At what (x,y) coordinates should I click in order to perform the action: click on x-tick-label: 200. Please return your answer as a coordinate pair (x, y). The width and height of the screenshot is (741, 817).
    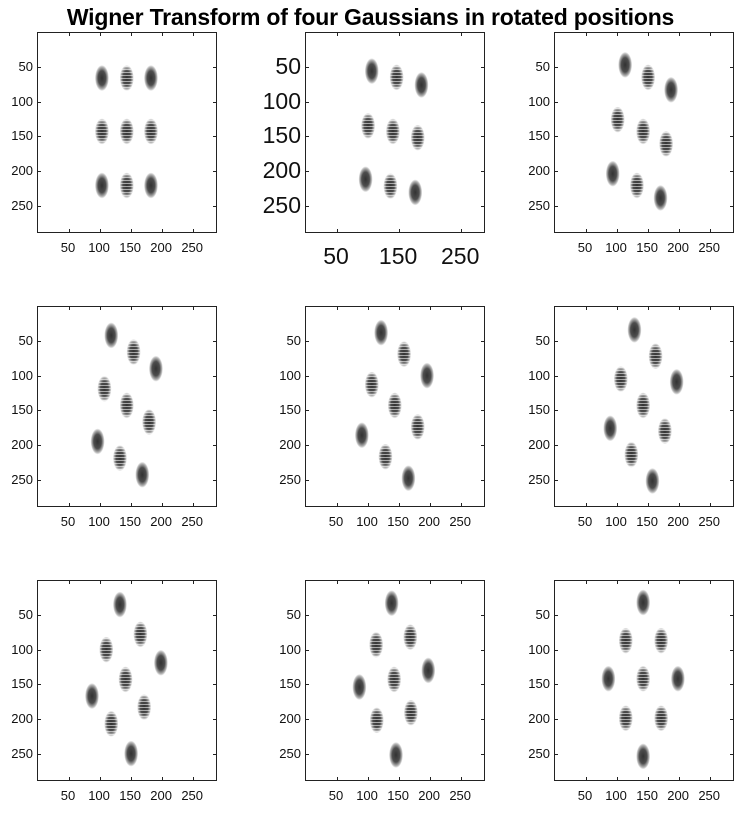
    Looking at the image, I should click on (429, 795).